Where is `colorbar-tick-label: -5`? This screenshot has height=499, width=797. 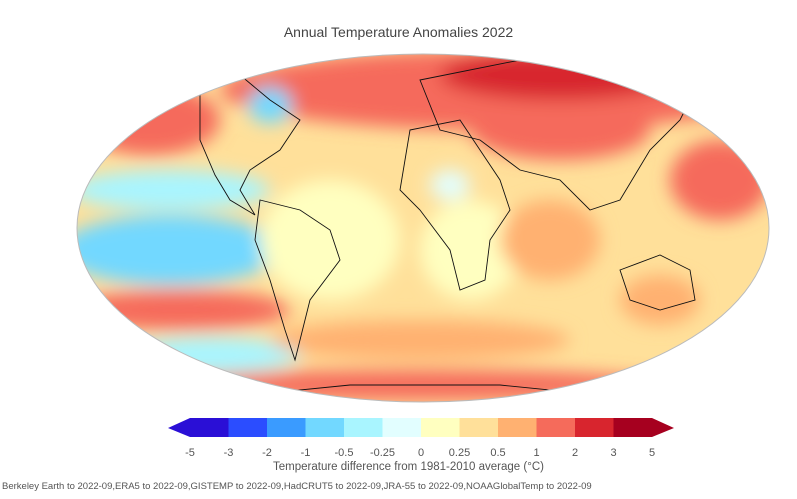 colorbar-tick-label: -5 is located at coordinates (190, 453).